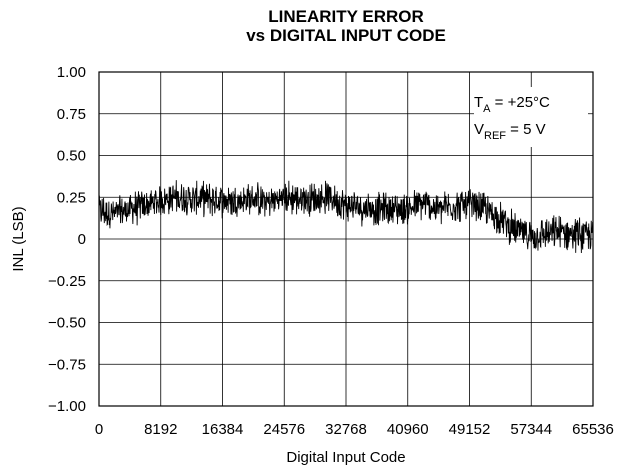 Image resolution: width=622 pixels, height=472 pixels. Describe the element at coordinates (71, 156) in the screenshot. I see `y-tick-label: 0.50` at that location.